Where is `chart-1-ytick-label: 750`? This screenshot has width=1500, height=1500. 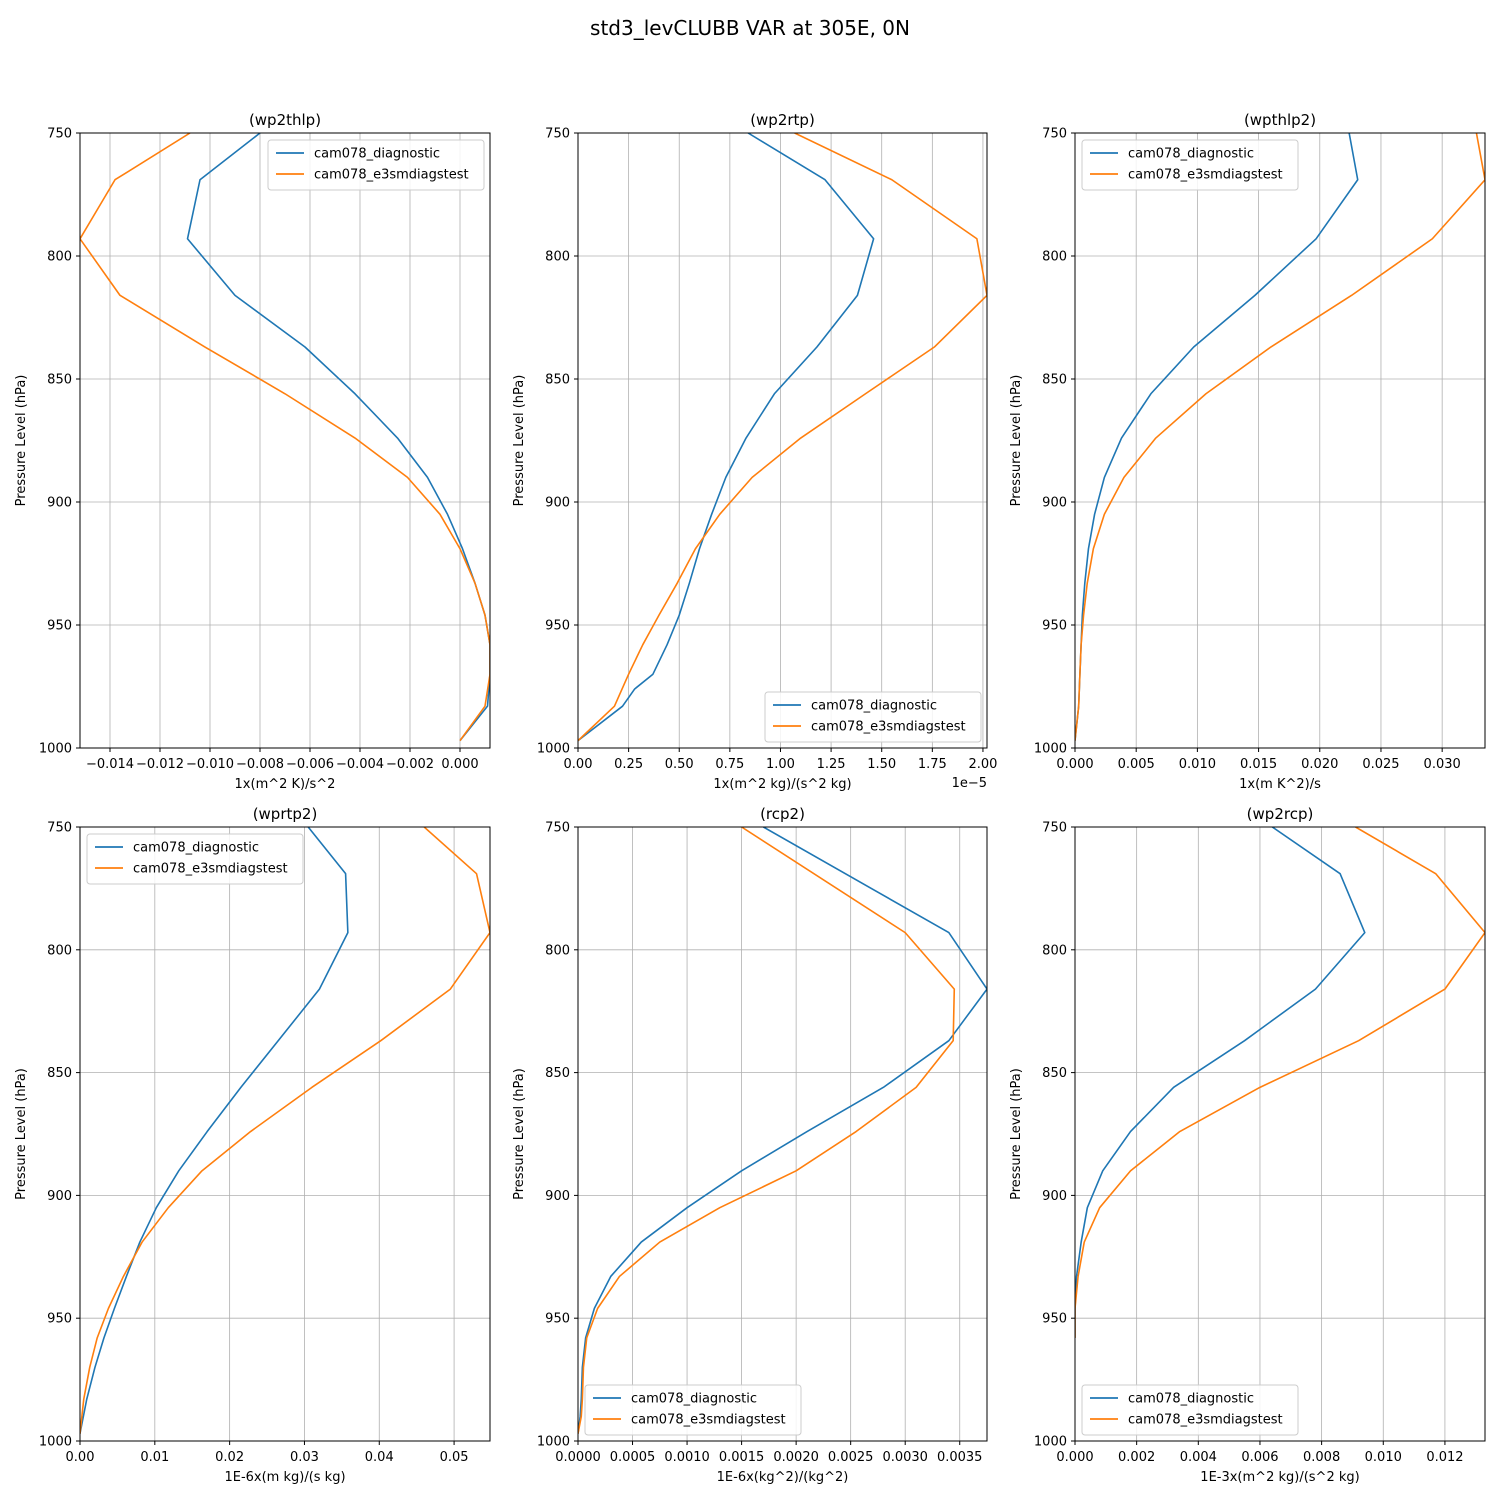 chart-1-ytick-label: 750 is located at coordinates (59, 134).